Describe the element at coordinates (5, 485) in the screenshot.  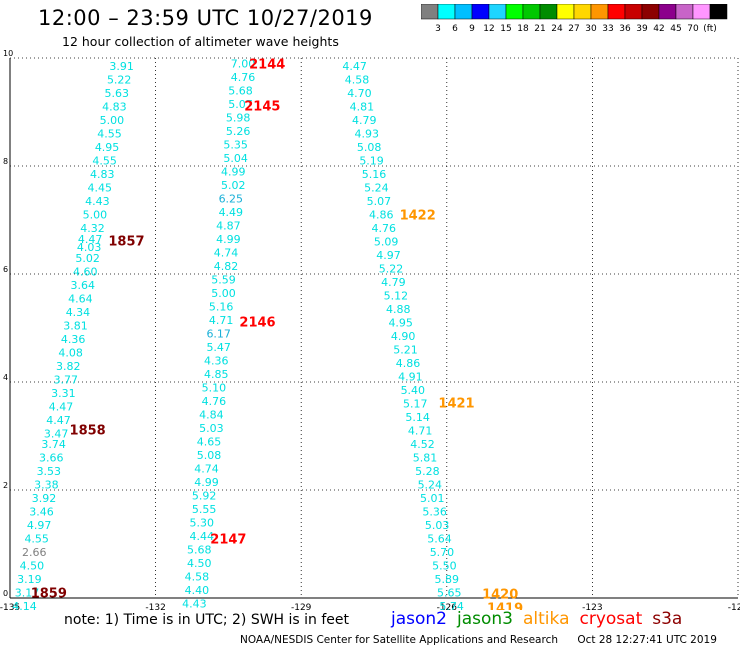
I see `y-tick-label: 2` at that location.